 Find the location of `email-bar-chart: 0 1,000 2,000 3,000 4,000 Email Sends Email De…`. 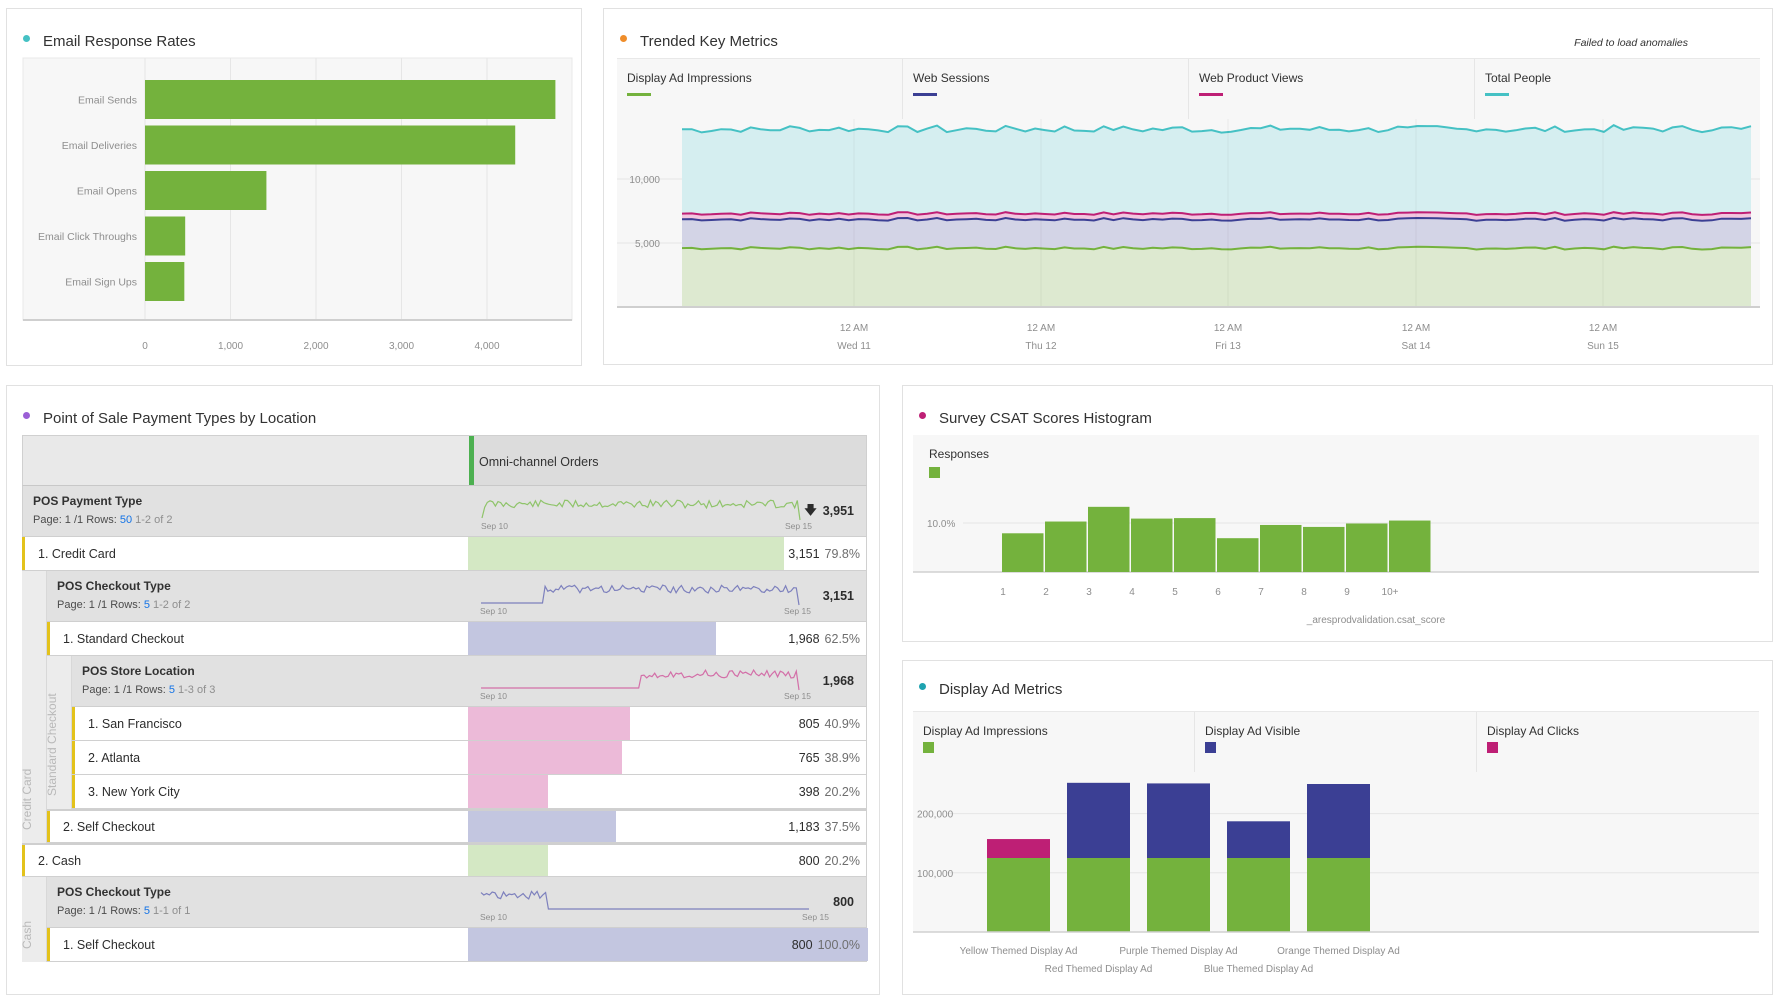

email-bar-chart: 0 1,000 2,000 3,000 4,000 Email Sends Email De… is located at coordinates (297, 204).